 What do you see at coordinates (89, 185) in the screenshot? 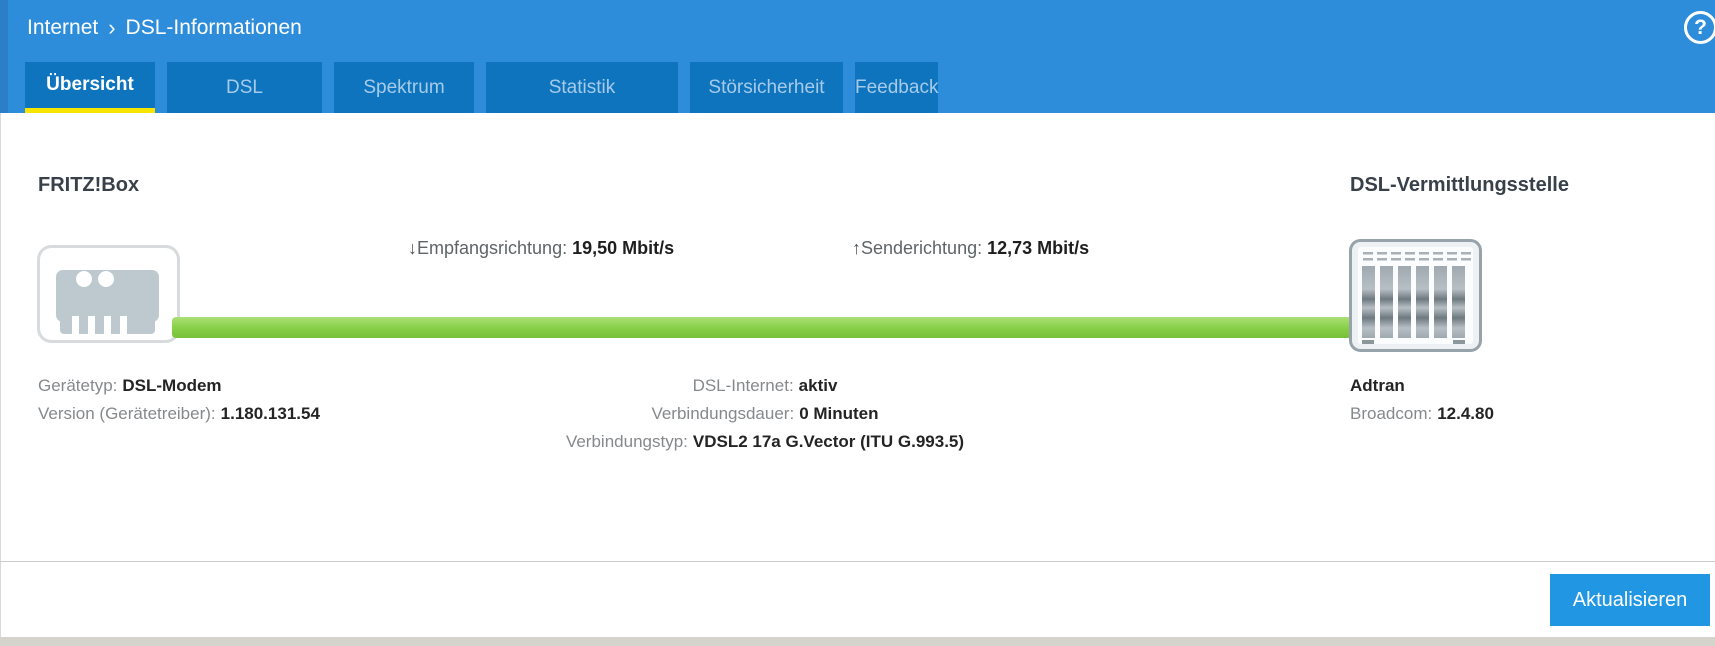
I see `fritzbox-title: FRITZ!Box` at bounding box center [89, 185].